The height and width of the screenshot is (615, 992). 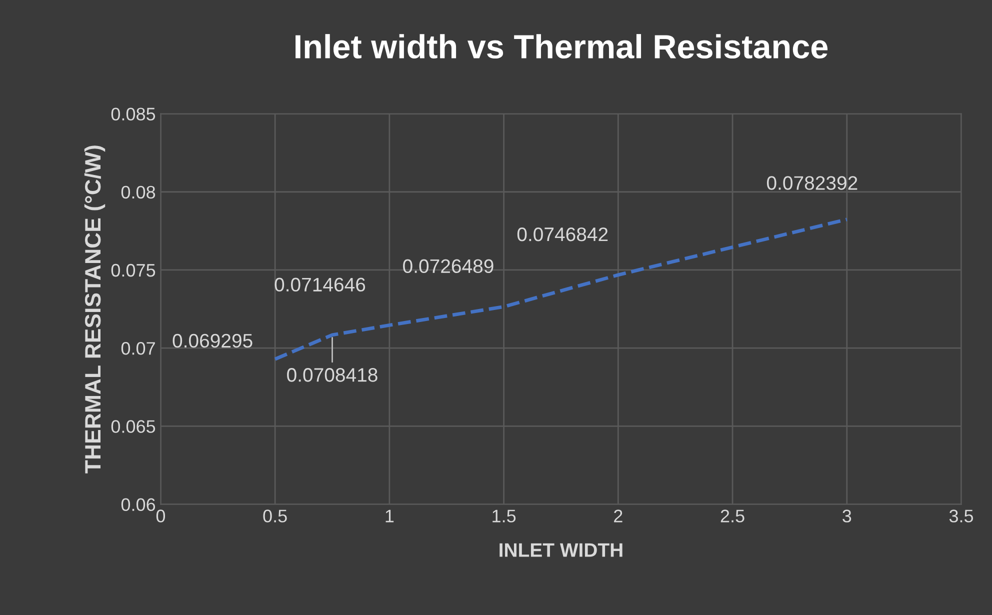 I want to click on x-axis-title: INLET WIDTH, so click(x=561, y=550).